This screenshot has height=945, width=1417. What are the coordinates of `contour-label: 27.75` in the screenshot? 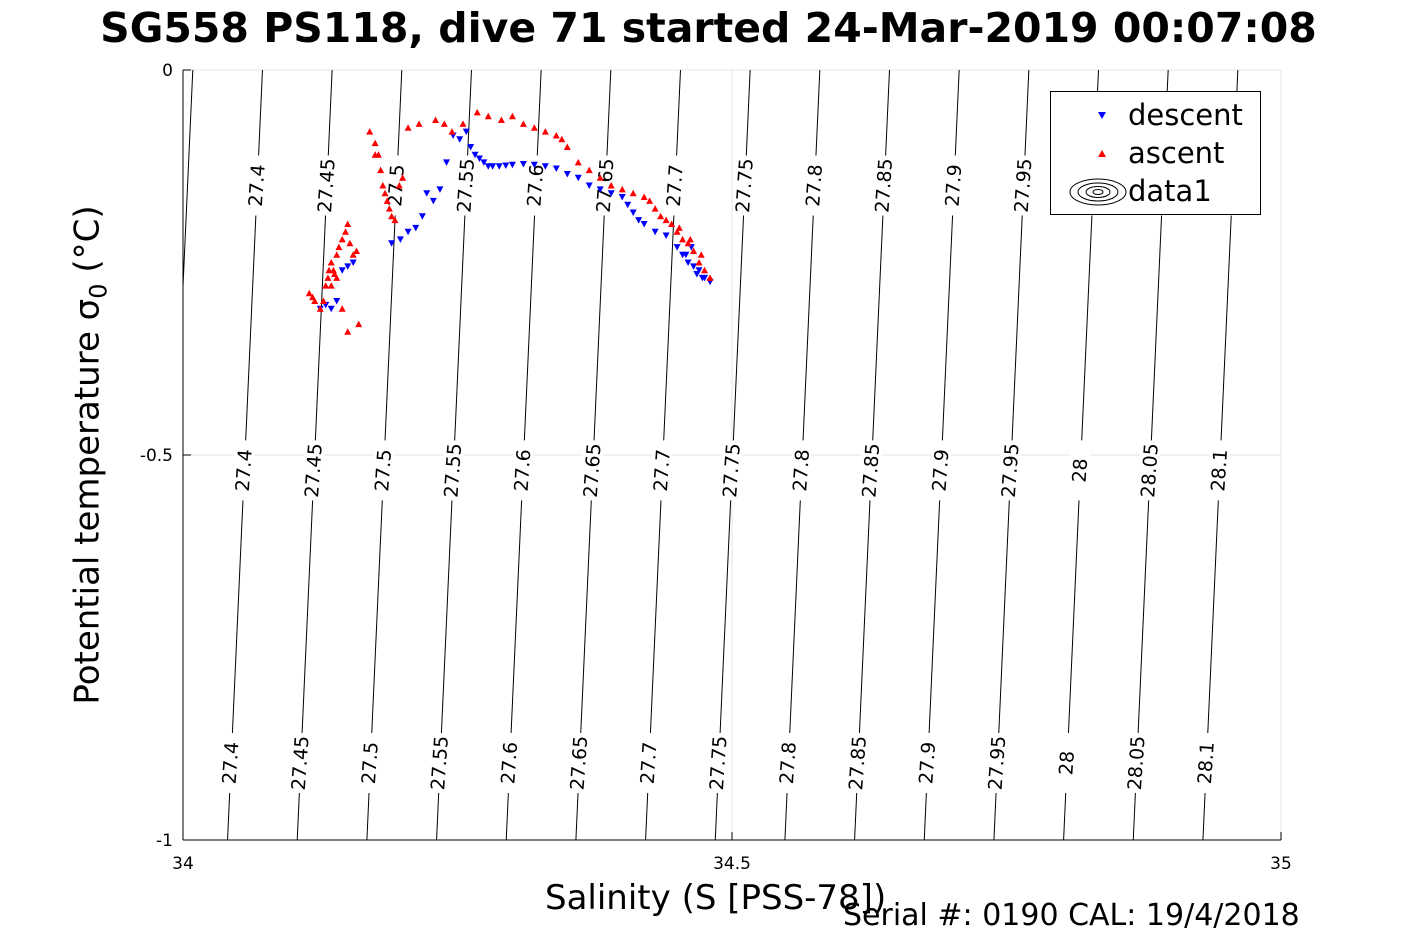 It's located at (719, 763).